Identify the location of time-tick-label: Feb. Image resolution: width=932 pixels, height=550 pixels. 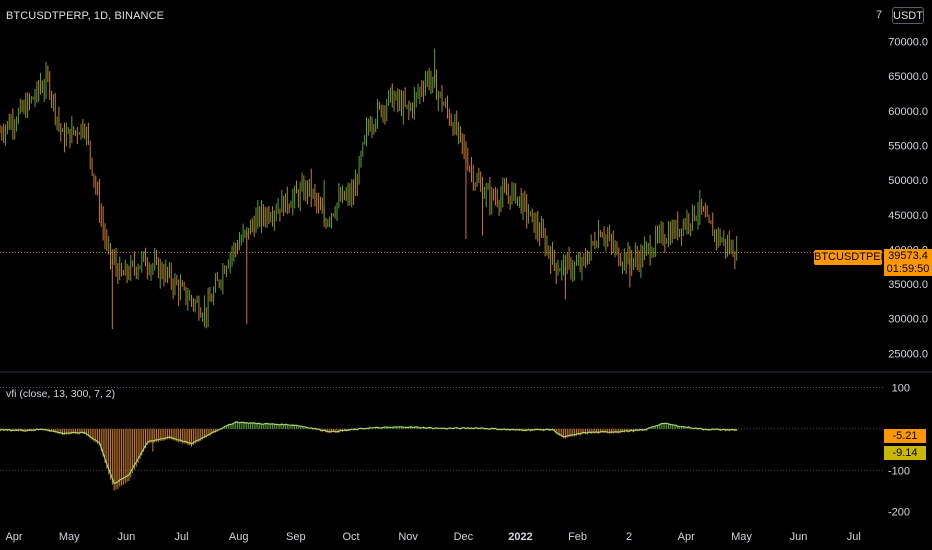
(577, 537).